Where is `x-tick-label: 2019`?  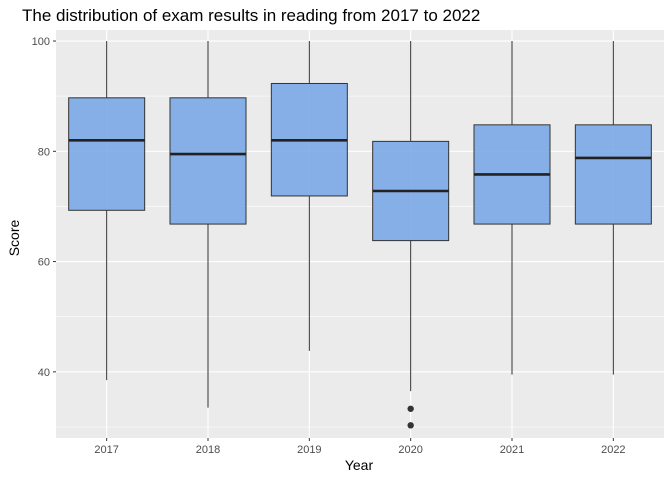
x-tick-label: 2019 is located at coordinates (309, 450).